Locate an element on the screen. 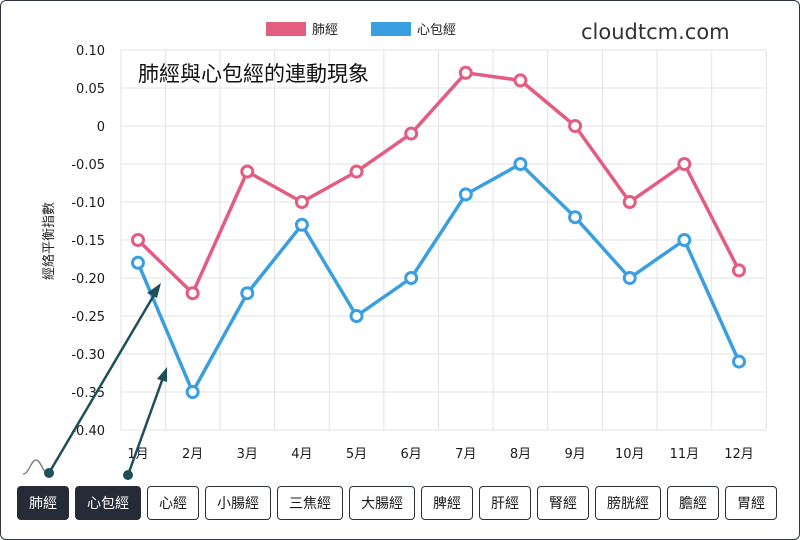  x-tick-label: 2月 is located at coordinates (192, 454).